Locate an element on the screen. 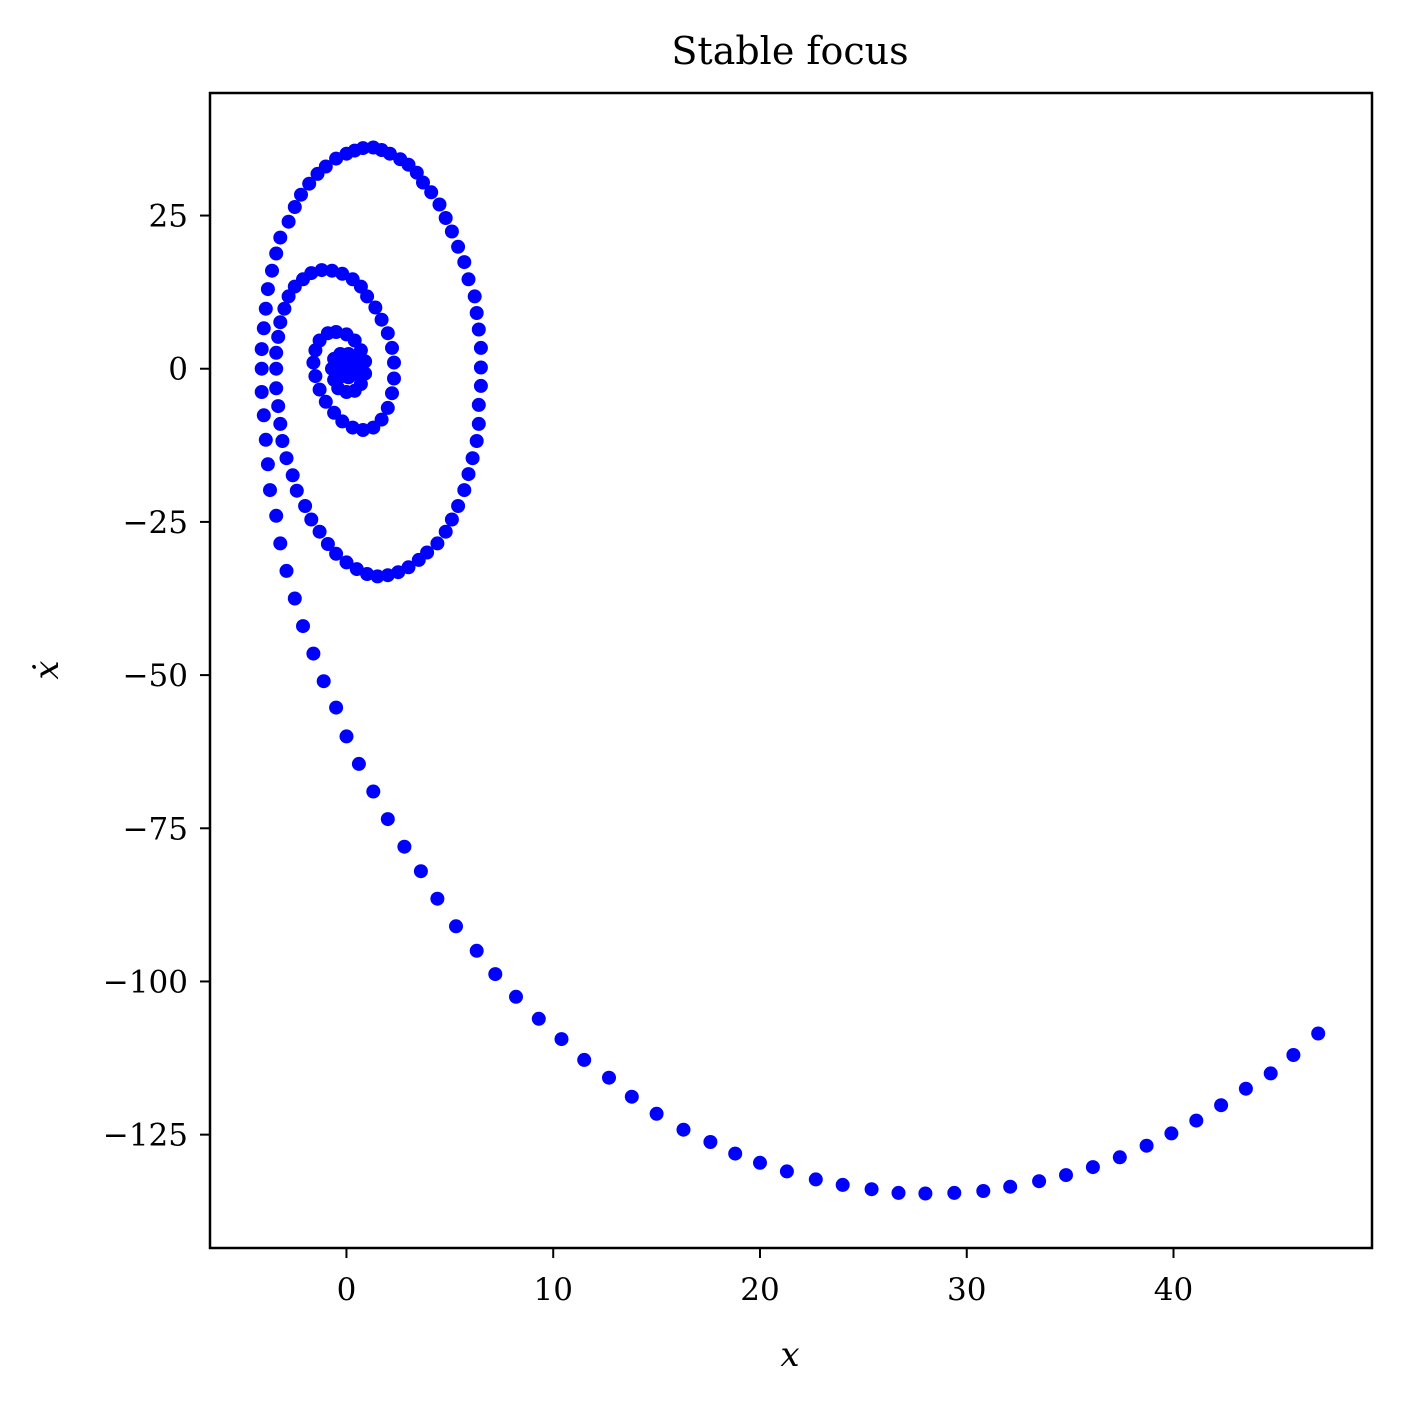 This screenshot has width=1406, height=1404. x-tick-label: 30 is located at coordinates (966, 1290).